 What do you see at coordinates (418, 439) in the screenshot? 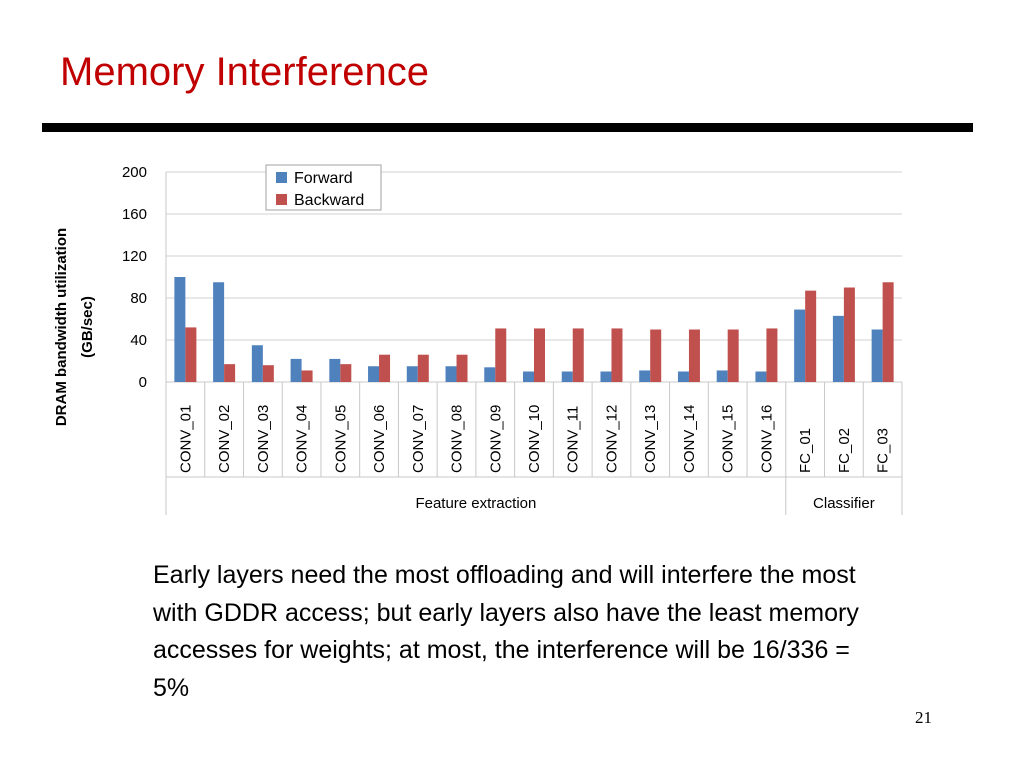
I see `x-tick-label: CONV_07` at bounding box center [418, 439].